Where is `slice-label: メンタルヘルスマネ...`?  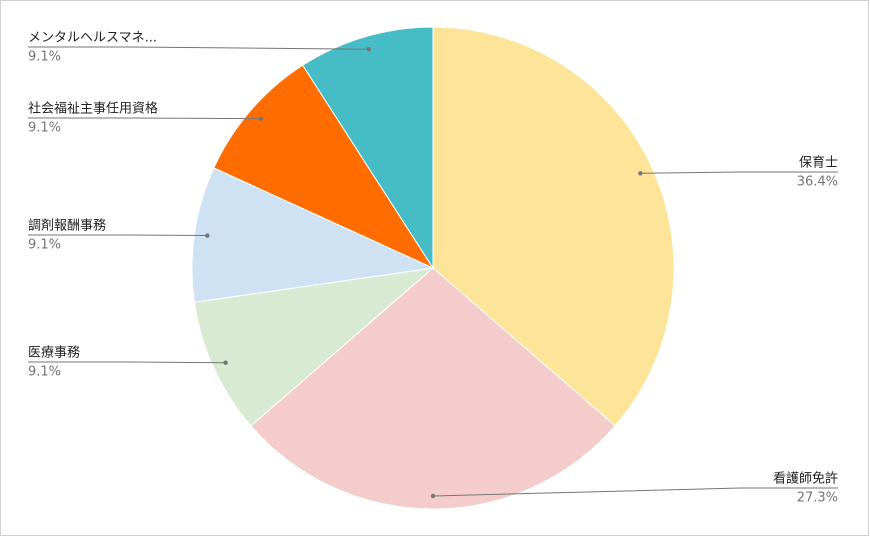 slice-label: メンタルヘルスマネ... is located at coordinates (92, 38).